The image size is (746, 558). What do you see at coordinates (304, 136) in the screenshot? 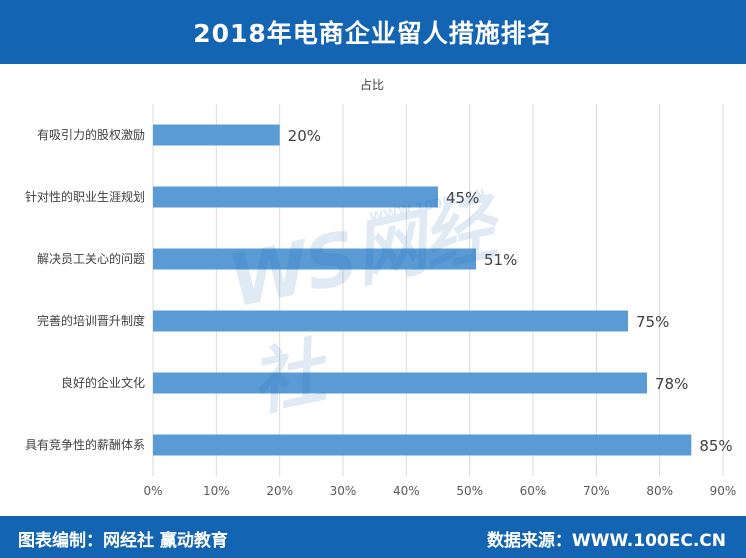
I see `value-label: 20%` at bounding box center [304, 136].